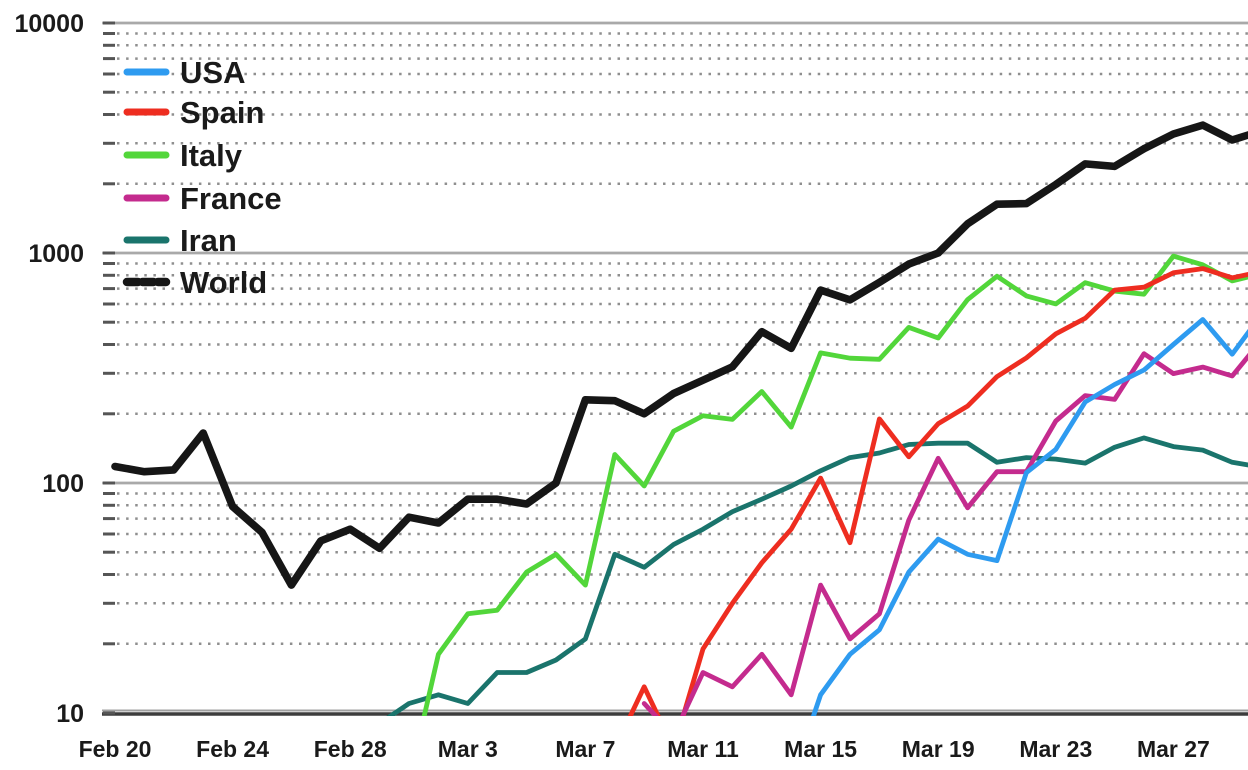  I want to click on x-axis-label: Mar 3, so click(468, 749).